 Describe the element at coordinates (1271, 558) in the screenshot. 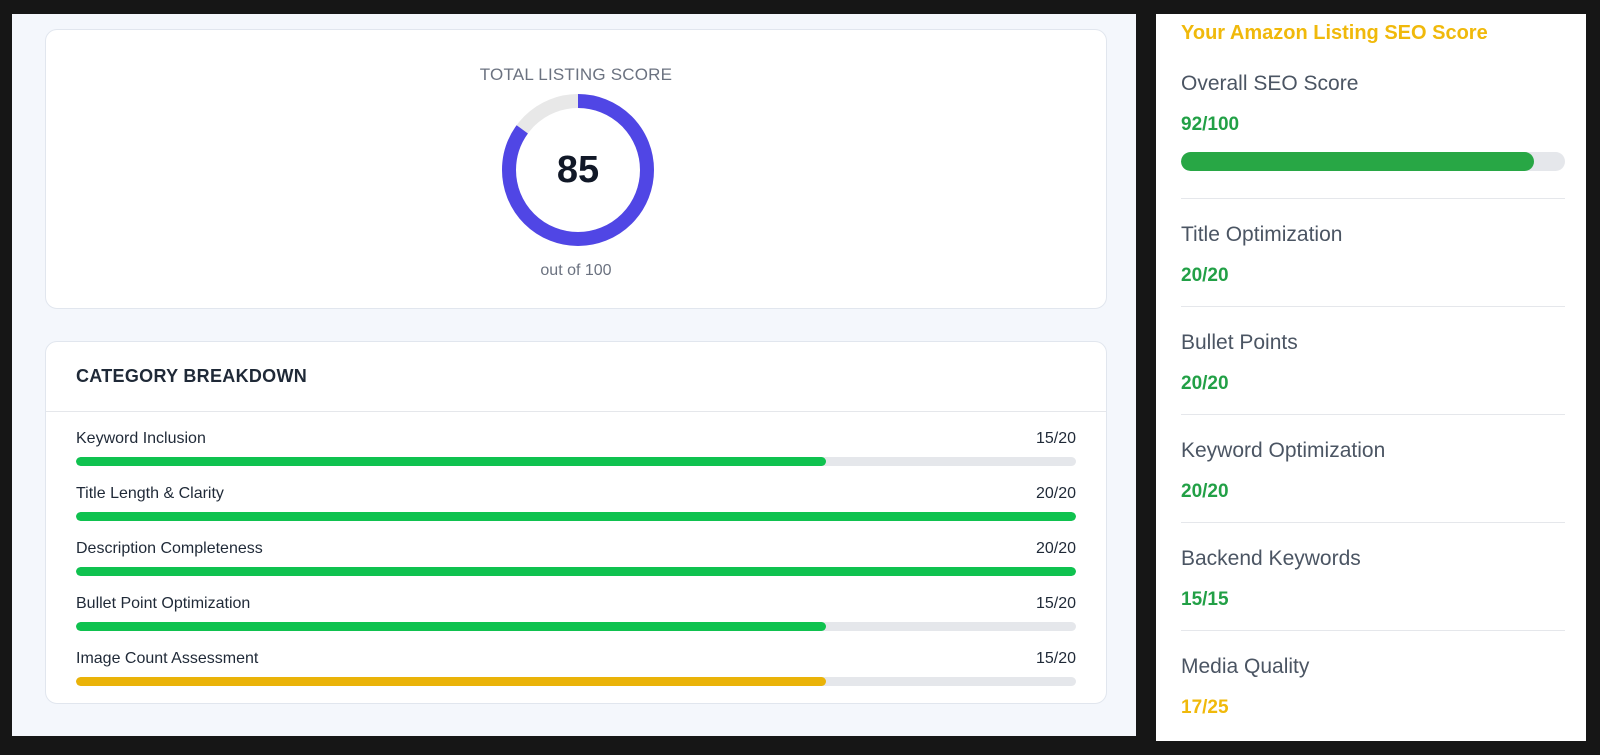

I see `seo-metric-label: Backend Keywords` at that location.